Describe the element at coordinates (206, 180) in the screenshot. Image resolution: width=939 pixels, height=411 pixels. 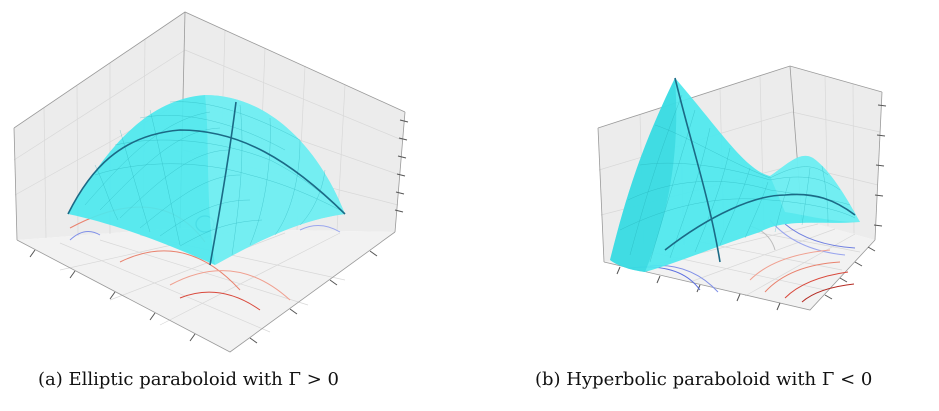
I see `elliptic-surface` at that location.